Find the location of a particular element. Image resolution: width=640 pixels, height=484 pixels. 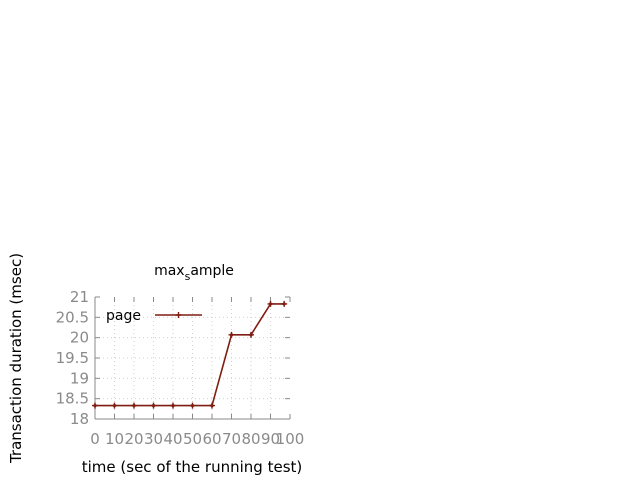

legend: page is located at coordinates (154, 316).